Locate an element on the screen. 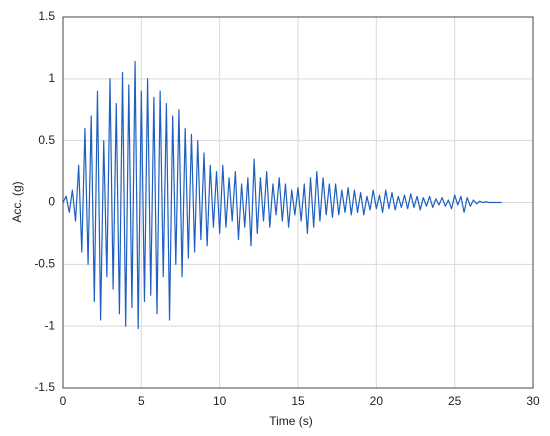 Image resolution: width=550 pixels, height=436 pixels. y-axis-label: Acc. (g) is located at coordinates (17, 201).